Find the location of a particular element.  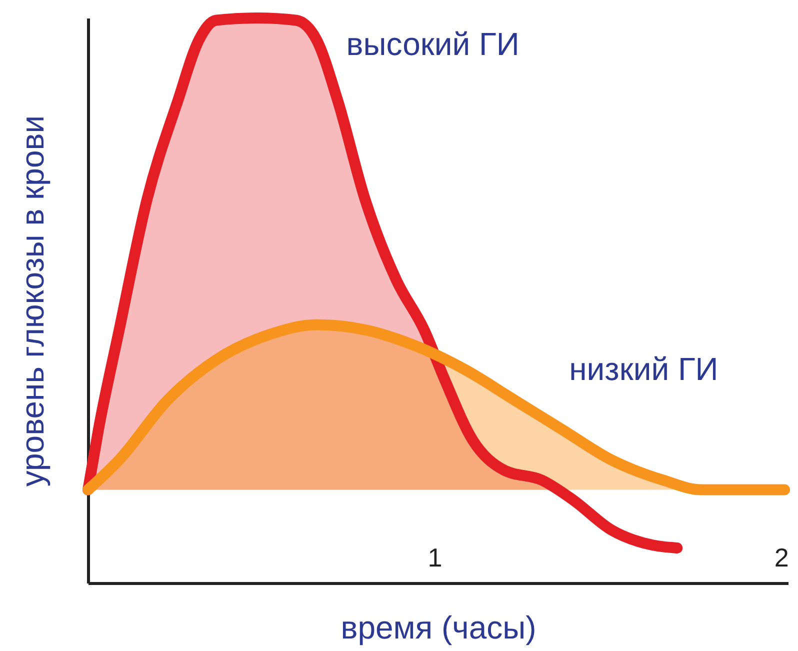

series-label: высокий ГИ is located at coordinates (433, 44).